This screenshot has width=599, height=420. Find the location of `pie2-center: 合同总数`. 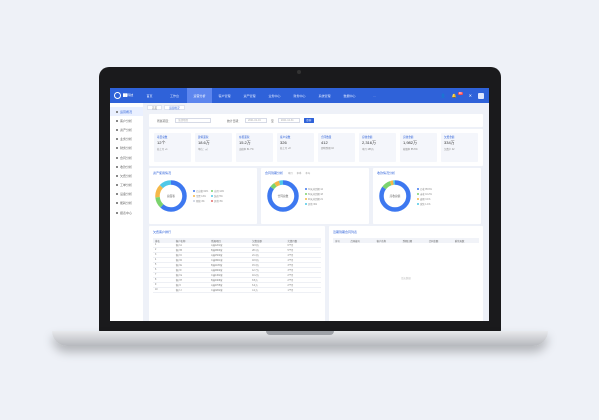

pie2-center: 合同总数 is located at coordinates (283, 196).